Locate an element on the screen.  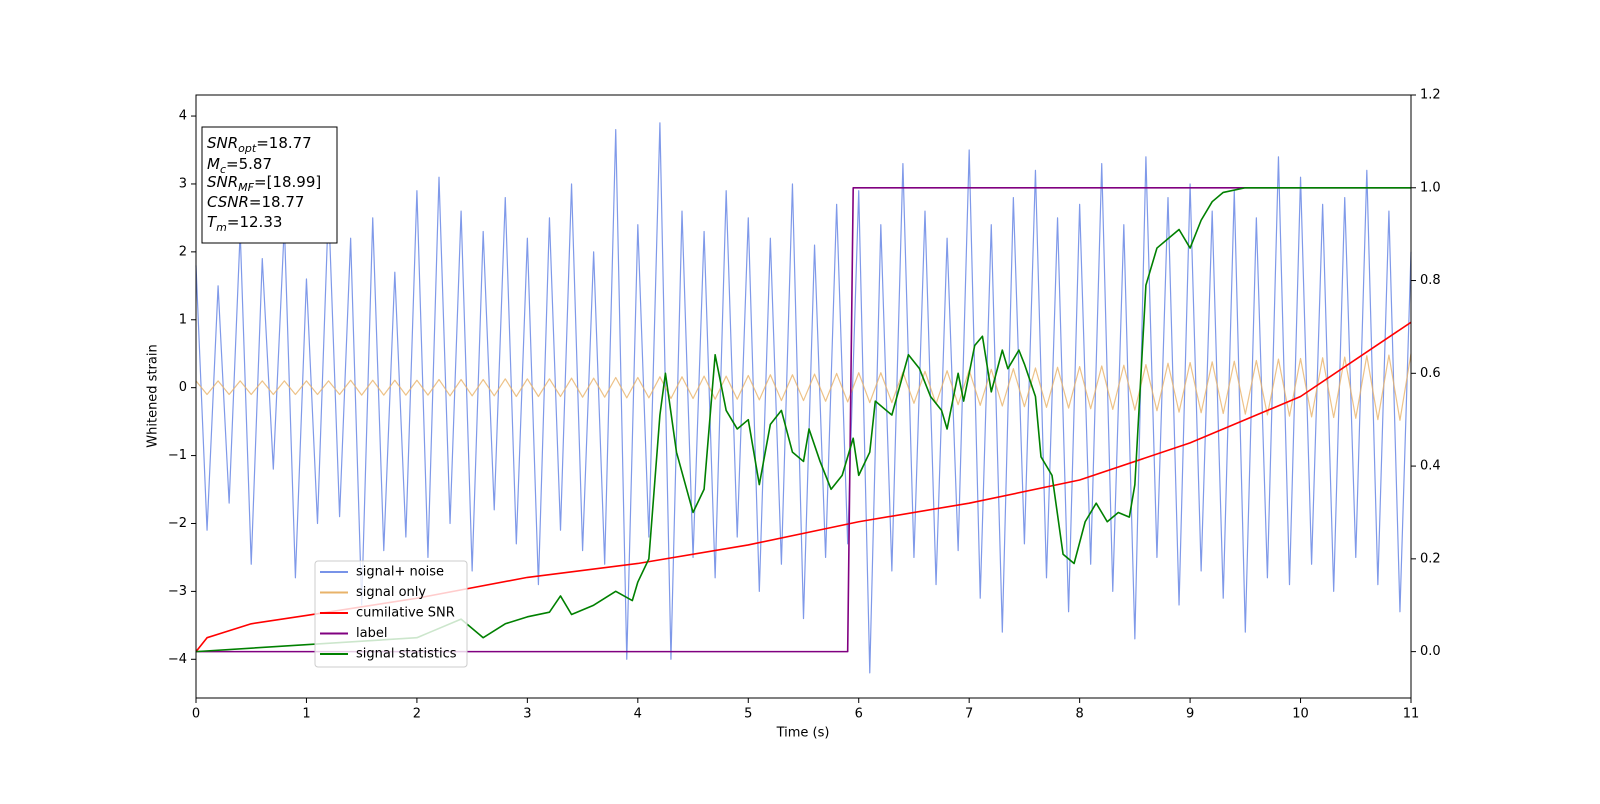
y2-tick-label: 0.4 is located at coordinates (1430, 466).